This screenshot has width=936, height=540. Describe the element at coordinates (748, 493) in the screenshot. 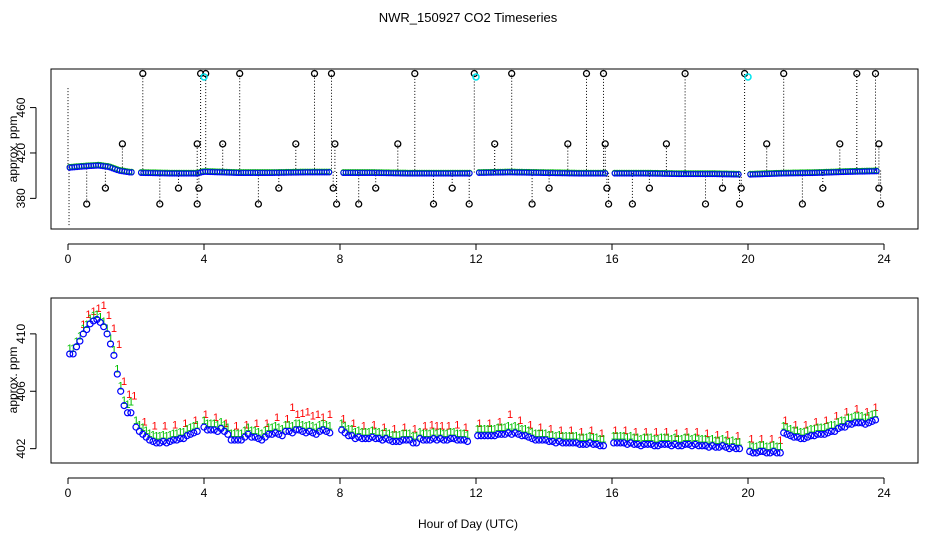

I see `bottom-x-tick-label: 20` at that location.